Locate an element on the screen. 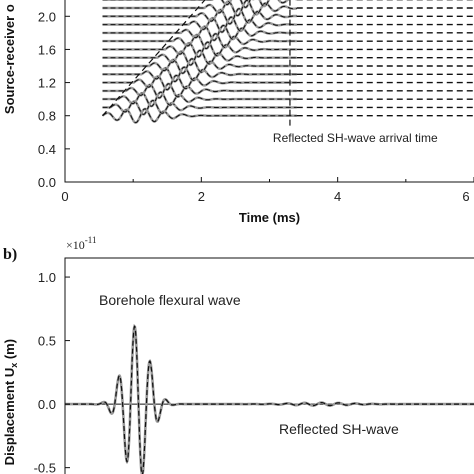 The width and height of the screenshot is (474, 474). x-tick-label: 4 is located at coordinates (337, 196).